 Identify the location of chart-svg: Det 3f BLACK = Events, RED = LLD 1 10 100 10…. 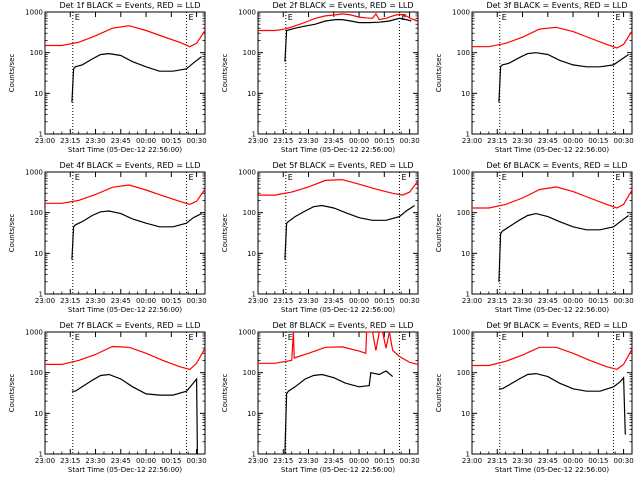
(534, 77).